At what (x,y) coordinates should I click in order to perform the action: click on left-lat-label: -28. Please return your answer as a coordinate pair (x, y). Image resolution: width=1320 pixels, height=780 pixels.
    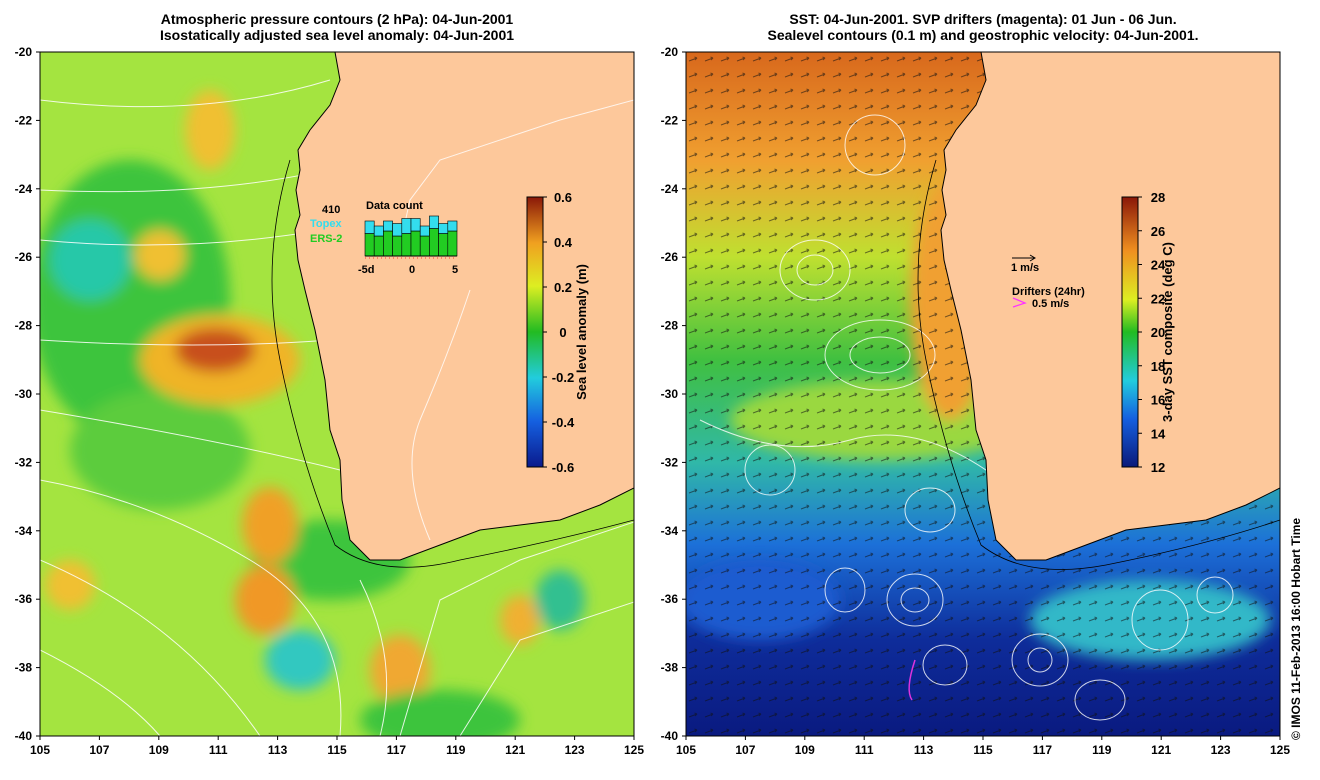
    Looking at the image, I should click on (24, 326).